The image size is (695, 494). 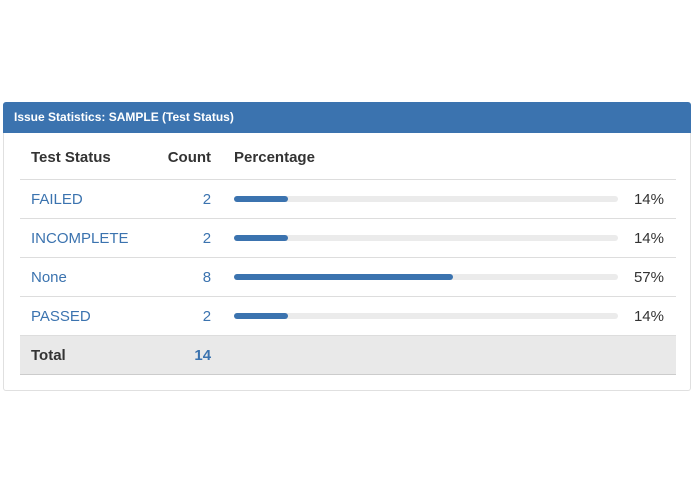 I want to click on table-row: PASSED 2 14%, so click(x=348, y=316).